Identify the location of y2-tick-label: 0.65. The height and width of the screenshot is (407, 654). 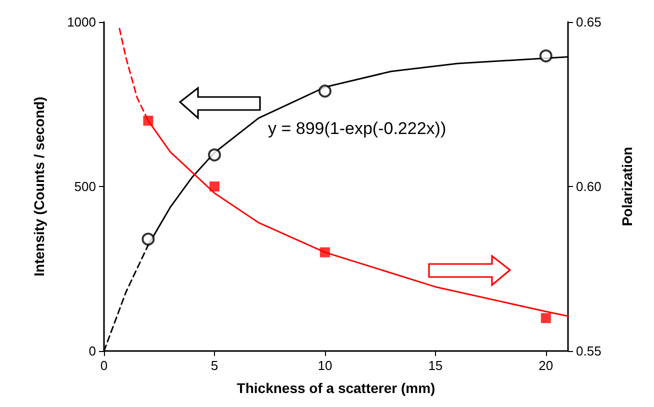
(589, 22).